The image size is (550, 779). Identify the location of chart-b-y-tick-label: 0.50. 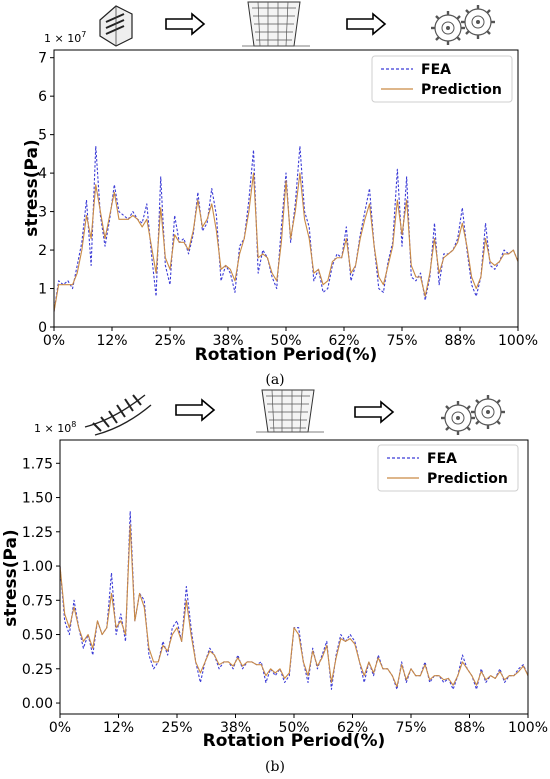
(37, 636).